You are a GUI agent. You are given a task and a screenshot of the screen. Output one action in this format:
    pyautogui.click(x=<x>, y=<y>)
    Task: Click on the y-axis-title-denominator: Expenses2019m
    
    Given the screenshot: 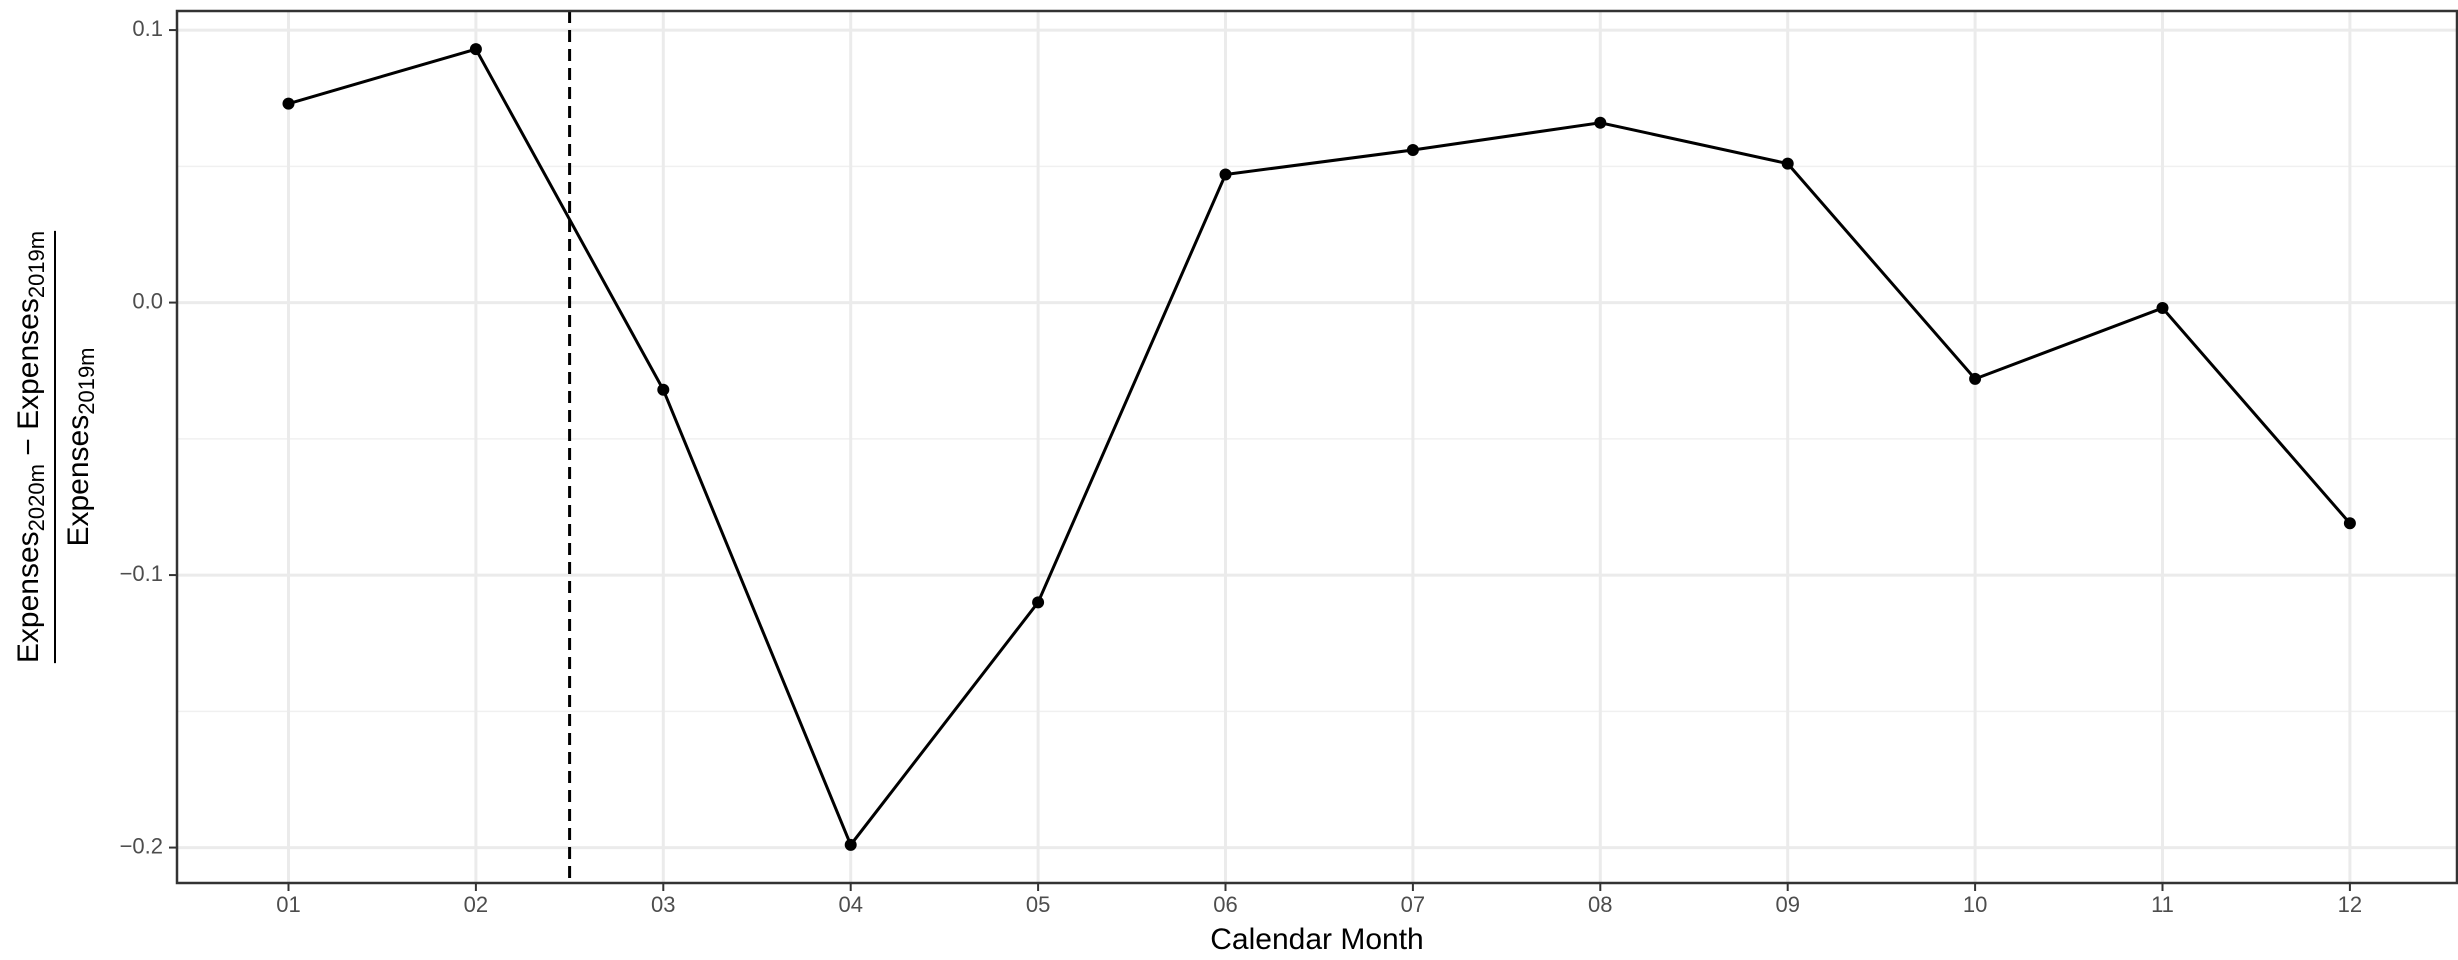 What is the action you would take?
    pyautogui.click(x=80, y=446)
    